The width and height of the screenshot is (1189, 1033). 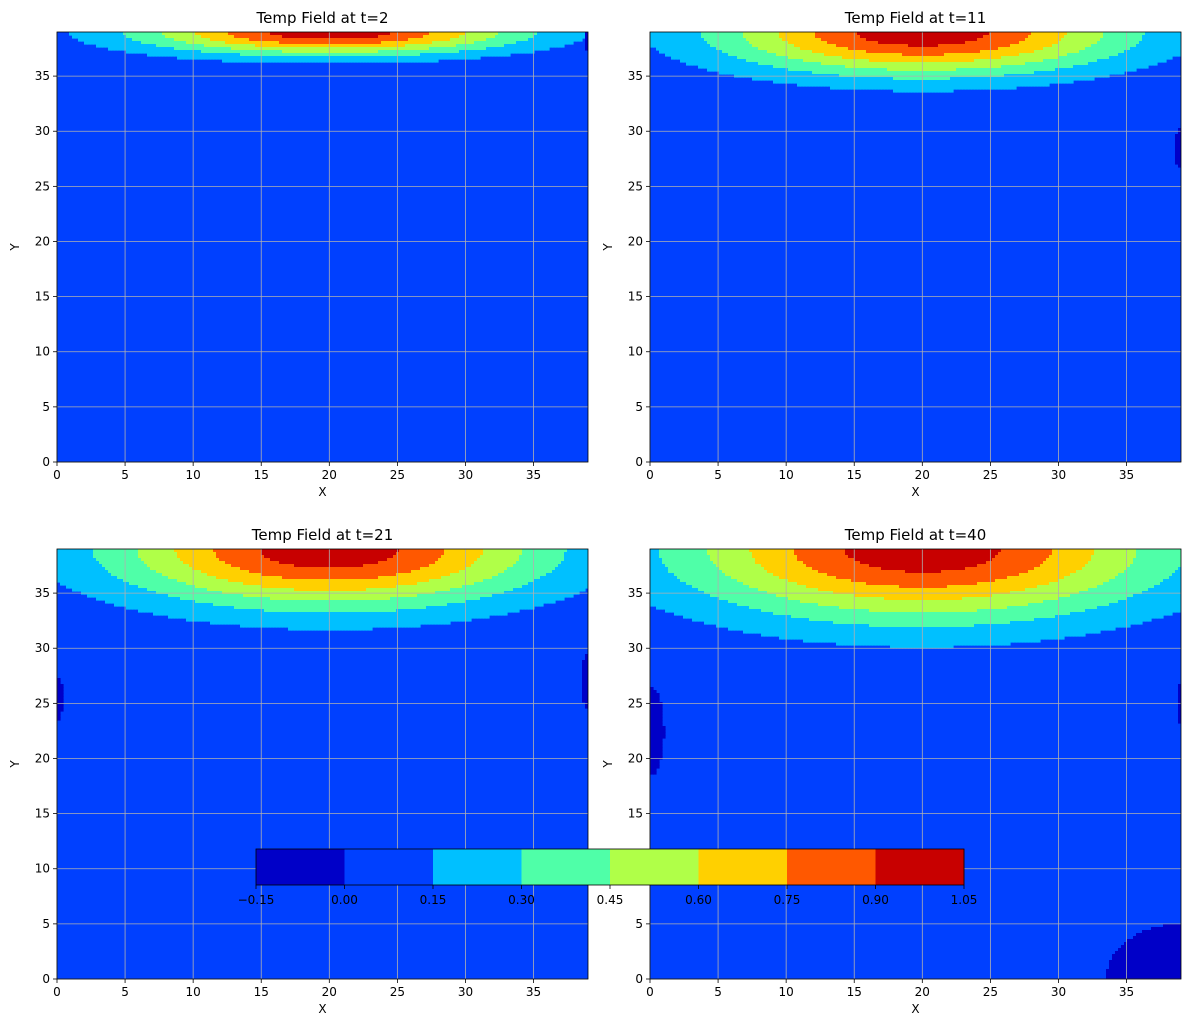 What do you see at coordinates (608, 247) in the screenshot?
I see `y-axis-label: Y` at bounding box center [608, 247].